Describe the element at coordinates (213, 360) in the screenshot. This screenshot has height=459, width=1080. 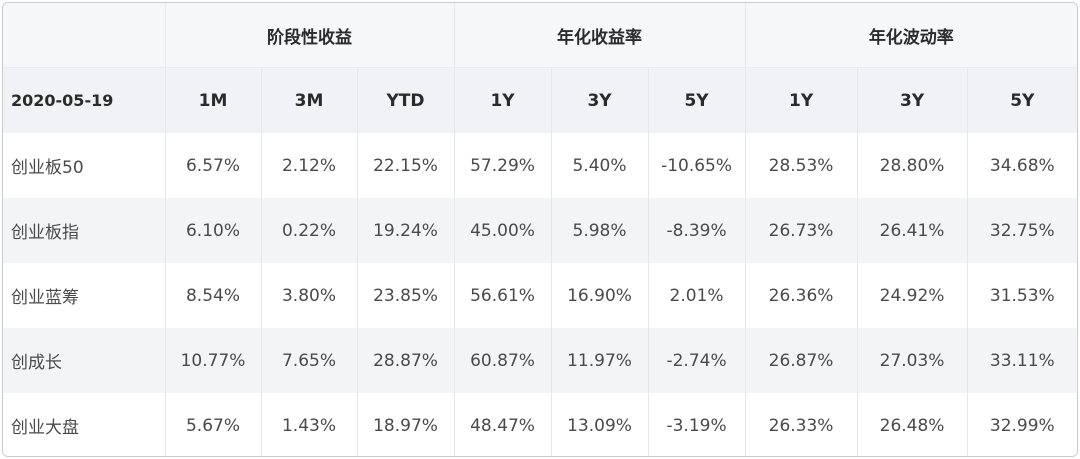
I see `table-cell: 10.77%` at that location.